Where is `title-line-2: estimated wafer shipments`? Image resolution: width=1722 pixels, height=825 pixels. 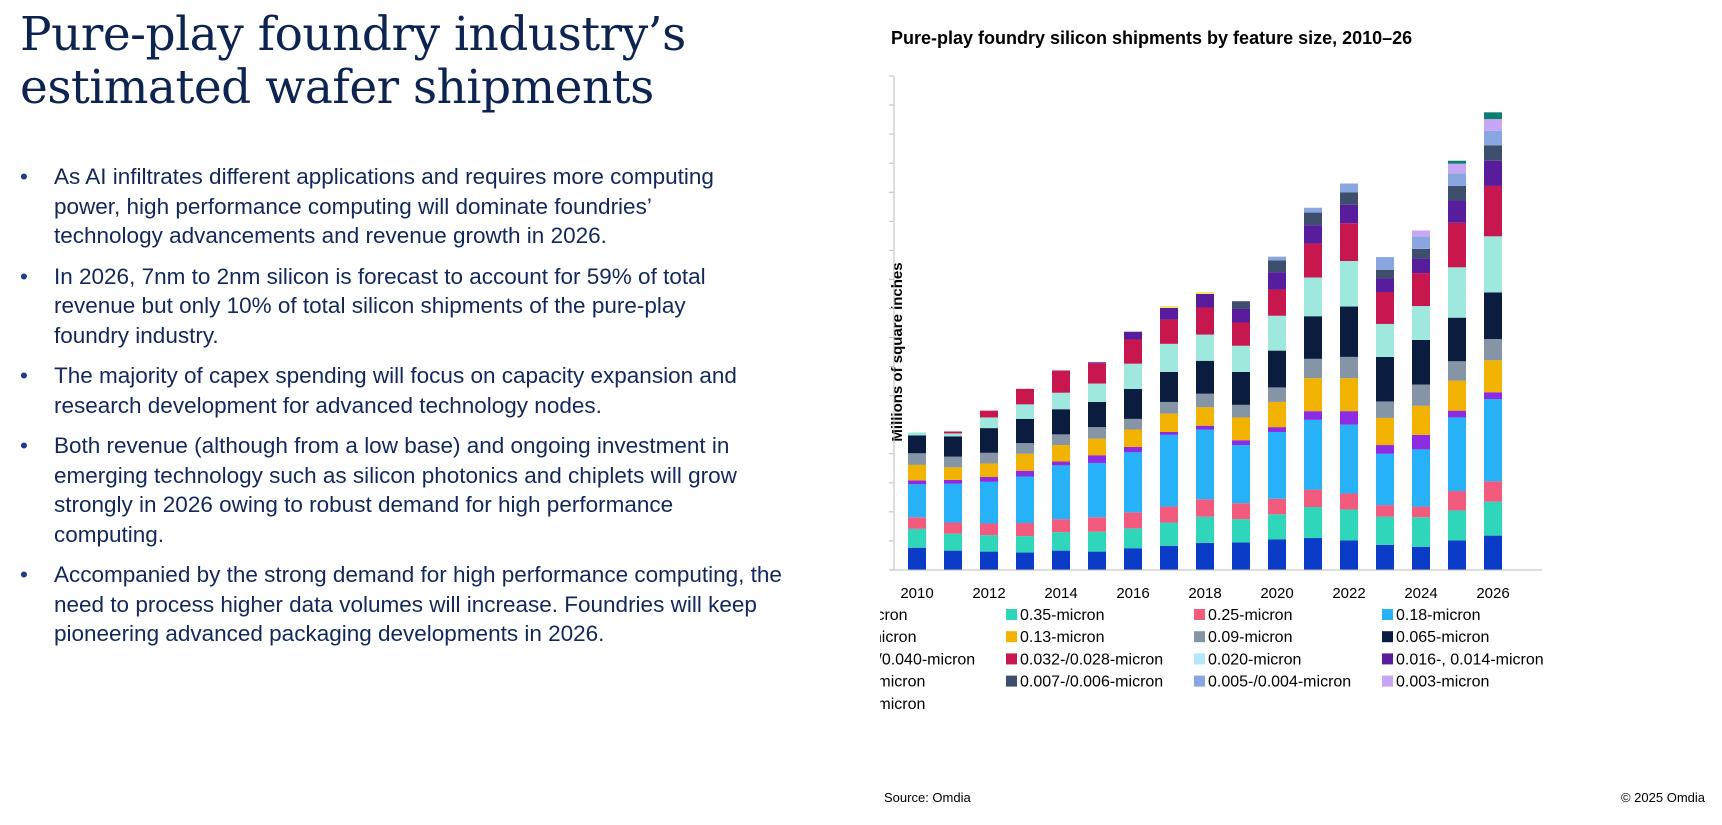 title-line-2: estimated wafer shipments is located at coordinates (337, 87).